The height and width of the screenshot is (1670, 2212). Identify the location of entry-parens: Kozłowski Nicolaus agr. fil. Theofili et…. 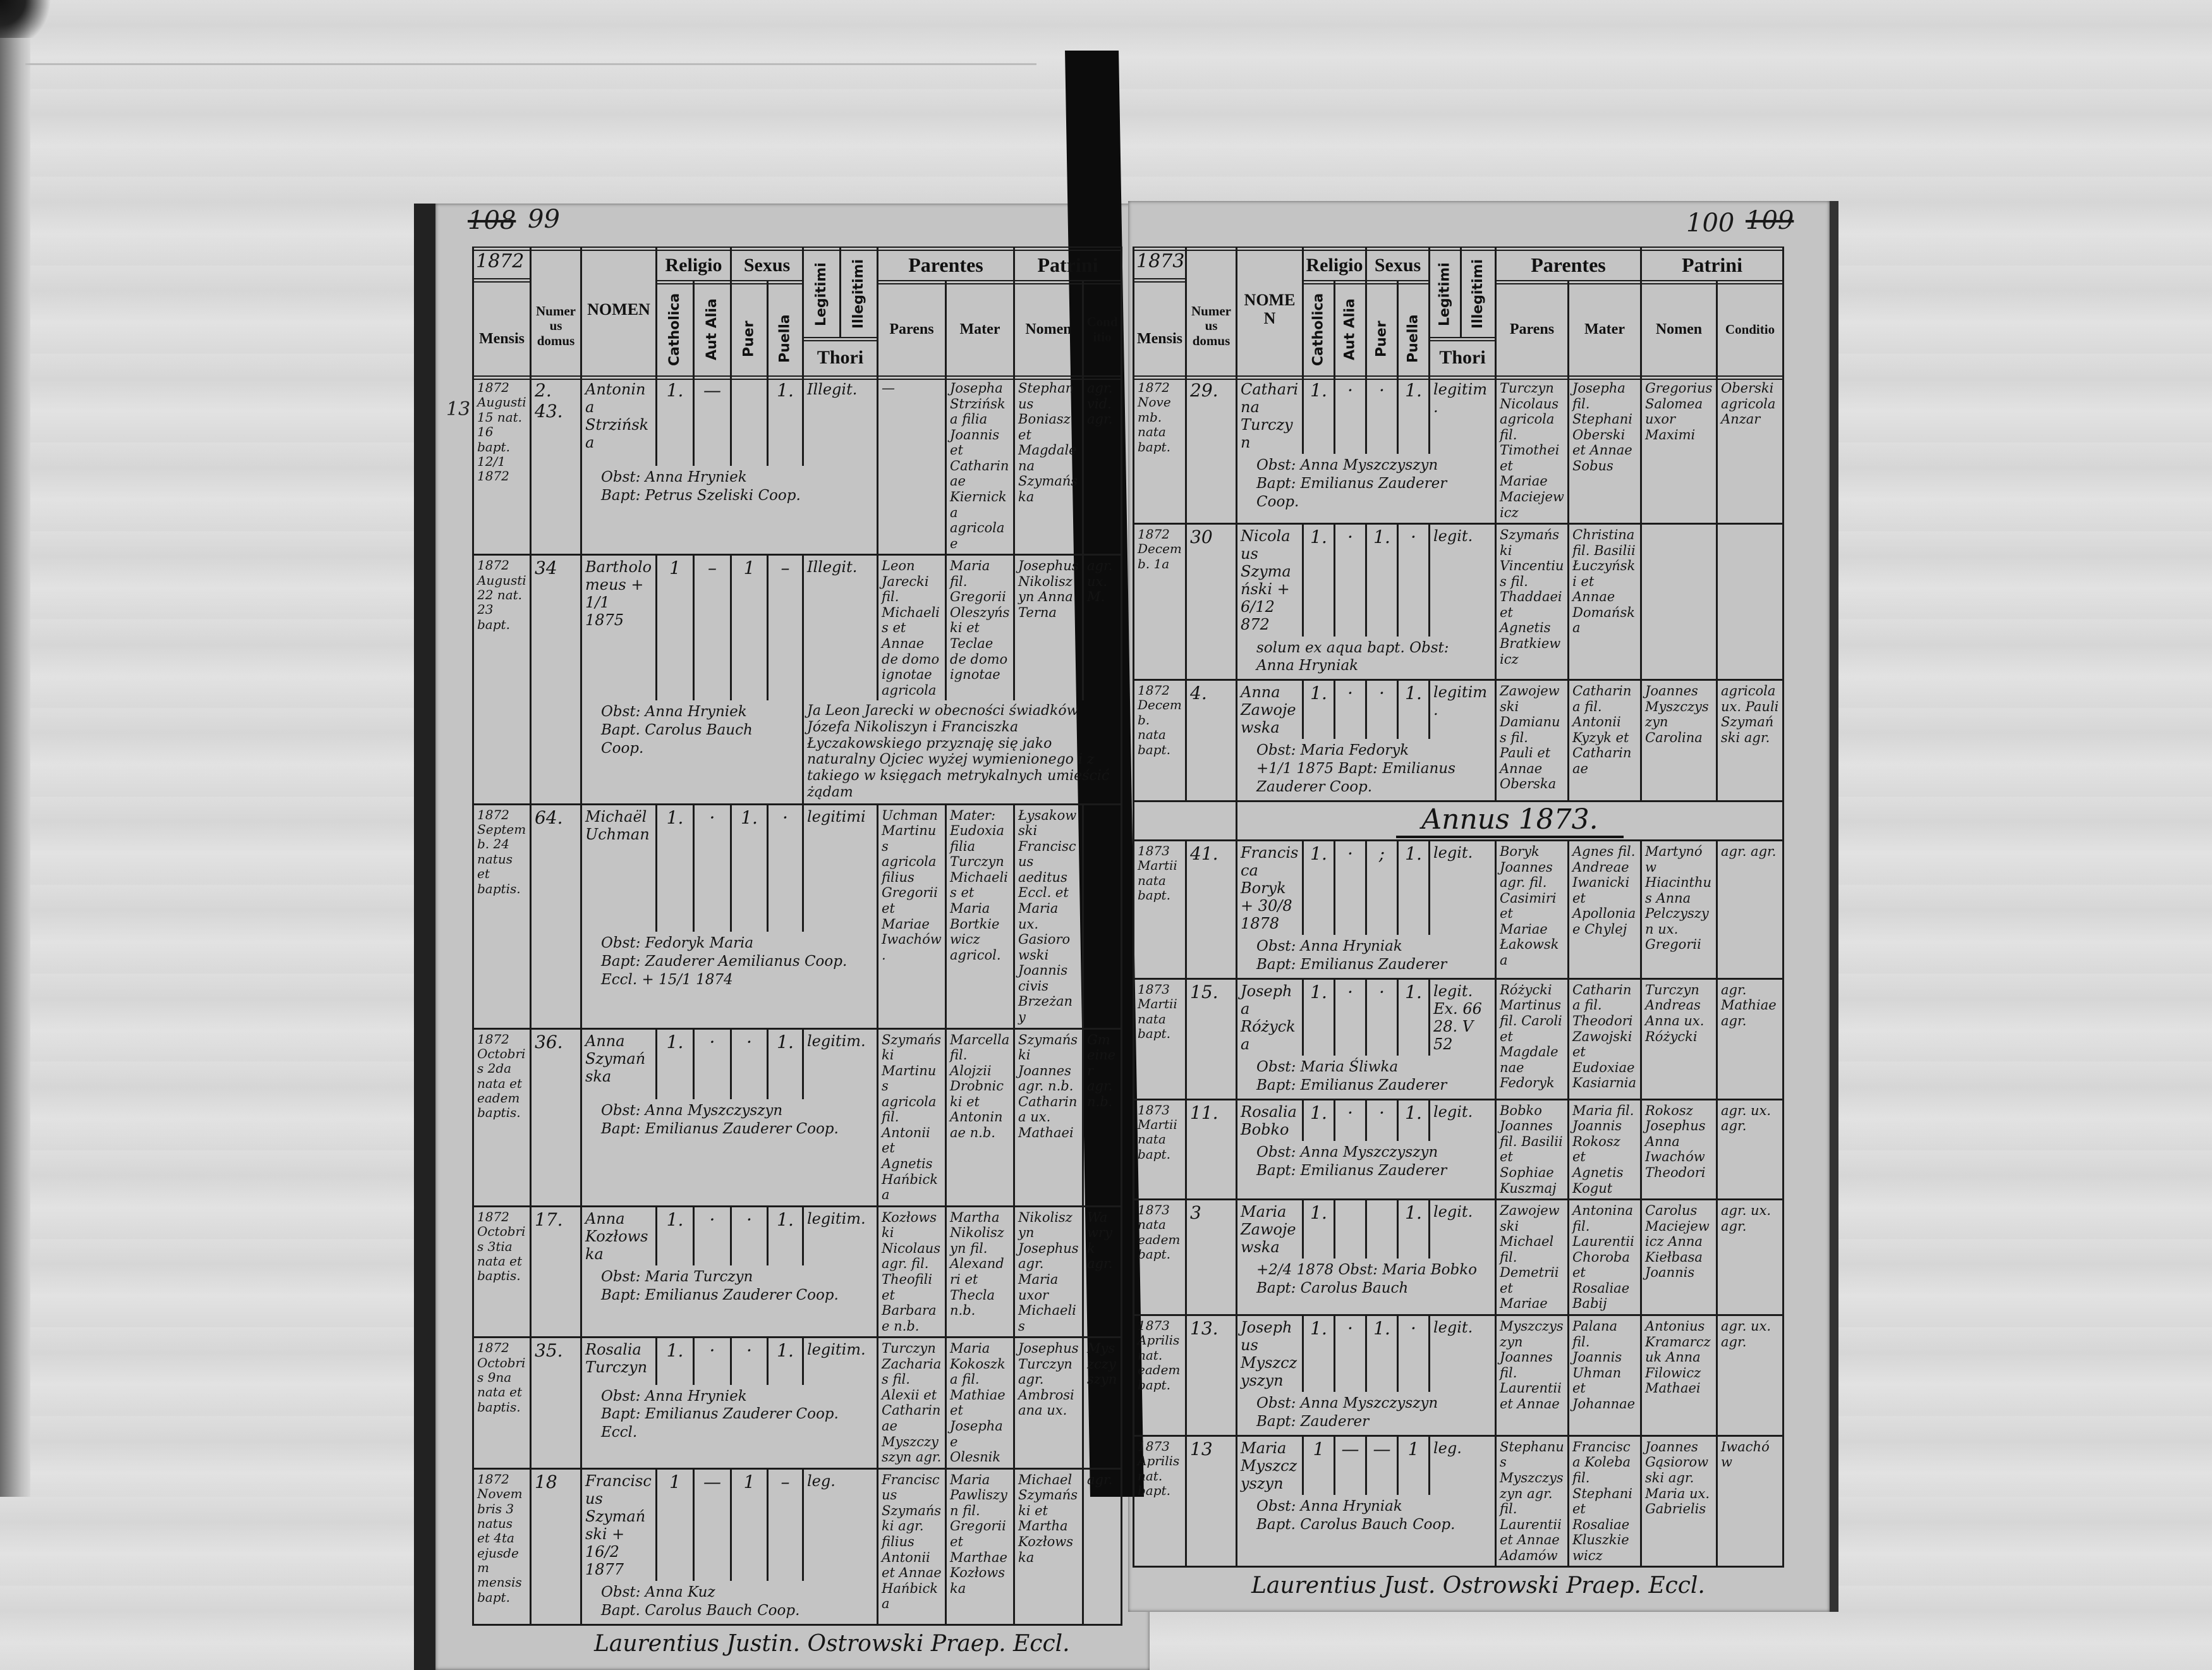
(912, 1272).